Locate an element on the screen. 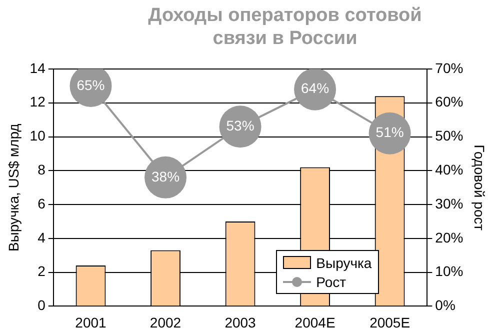 The width and height of the screenshot is (493, 335). x-tick-label: 2001 is located at coordinates (91, 322).